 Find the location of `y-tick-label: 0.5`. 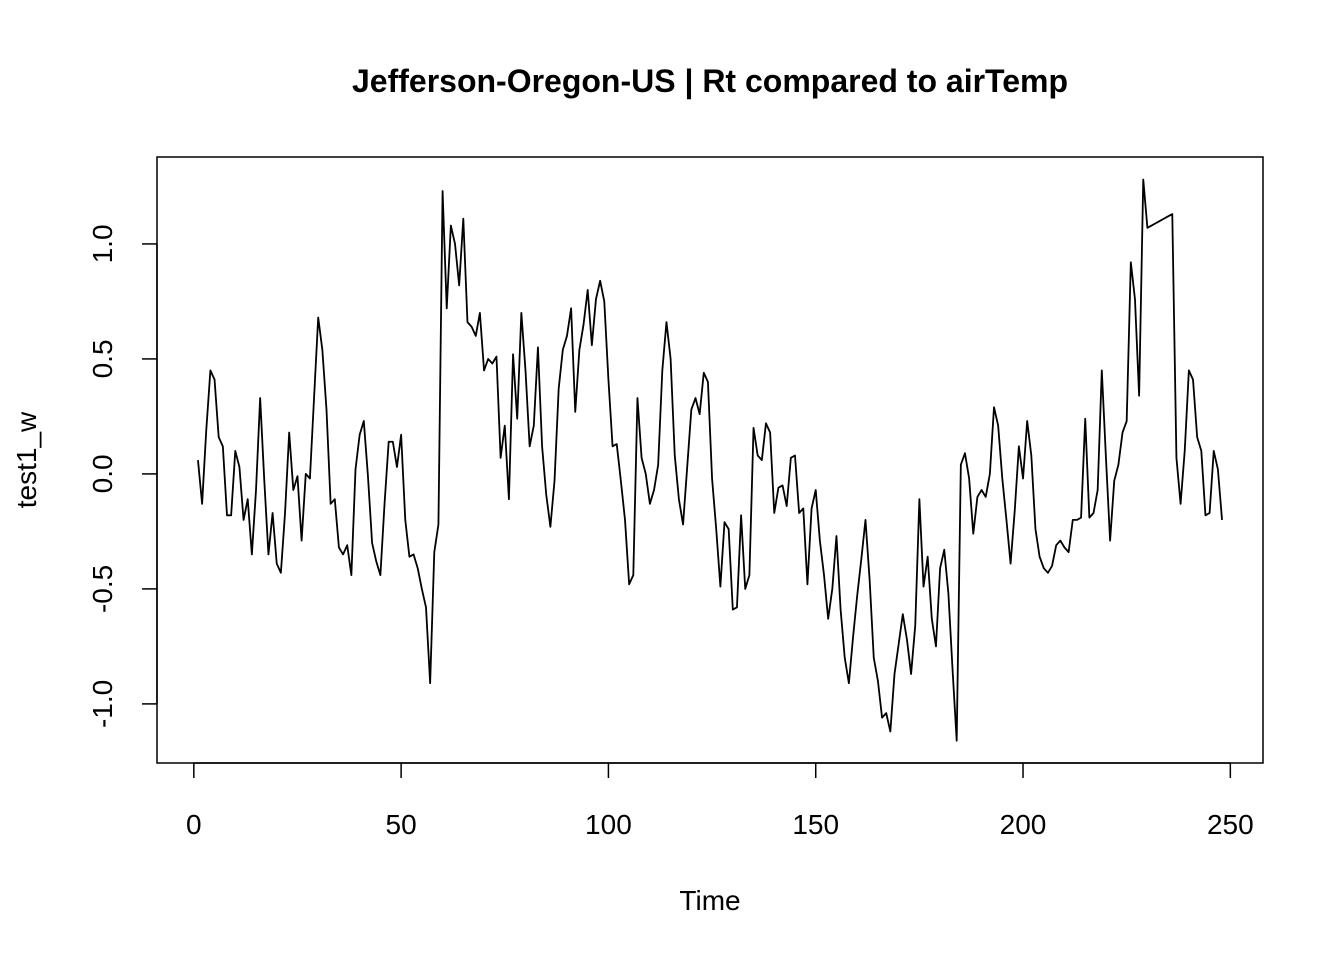

y-tick-label: 0.5 is located at coordinates (102, 358).